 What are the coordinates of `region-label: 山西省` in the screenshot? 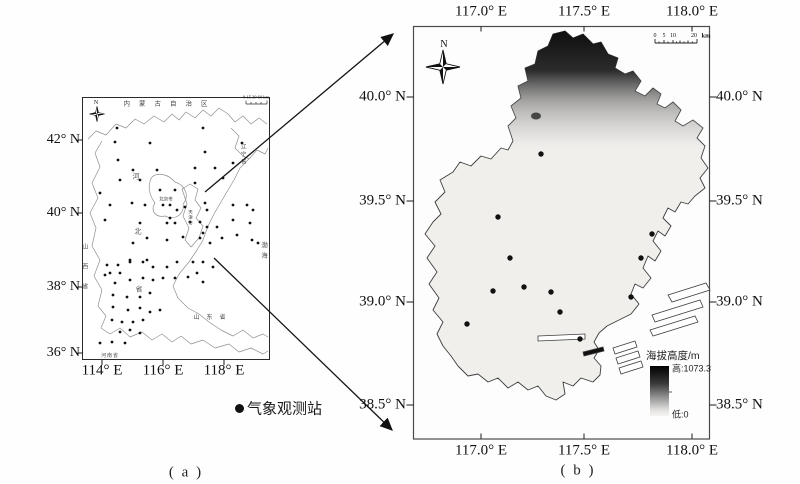 It's located at (85, 273).